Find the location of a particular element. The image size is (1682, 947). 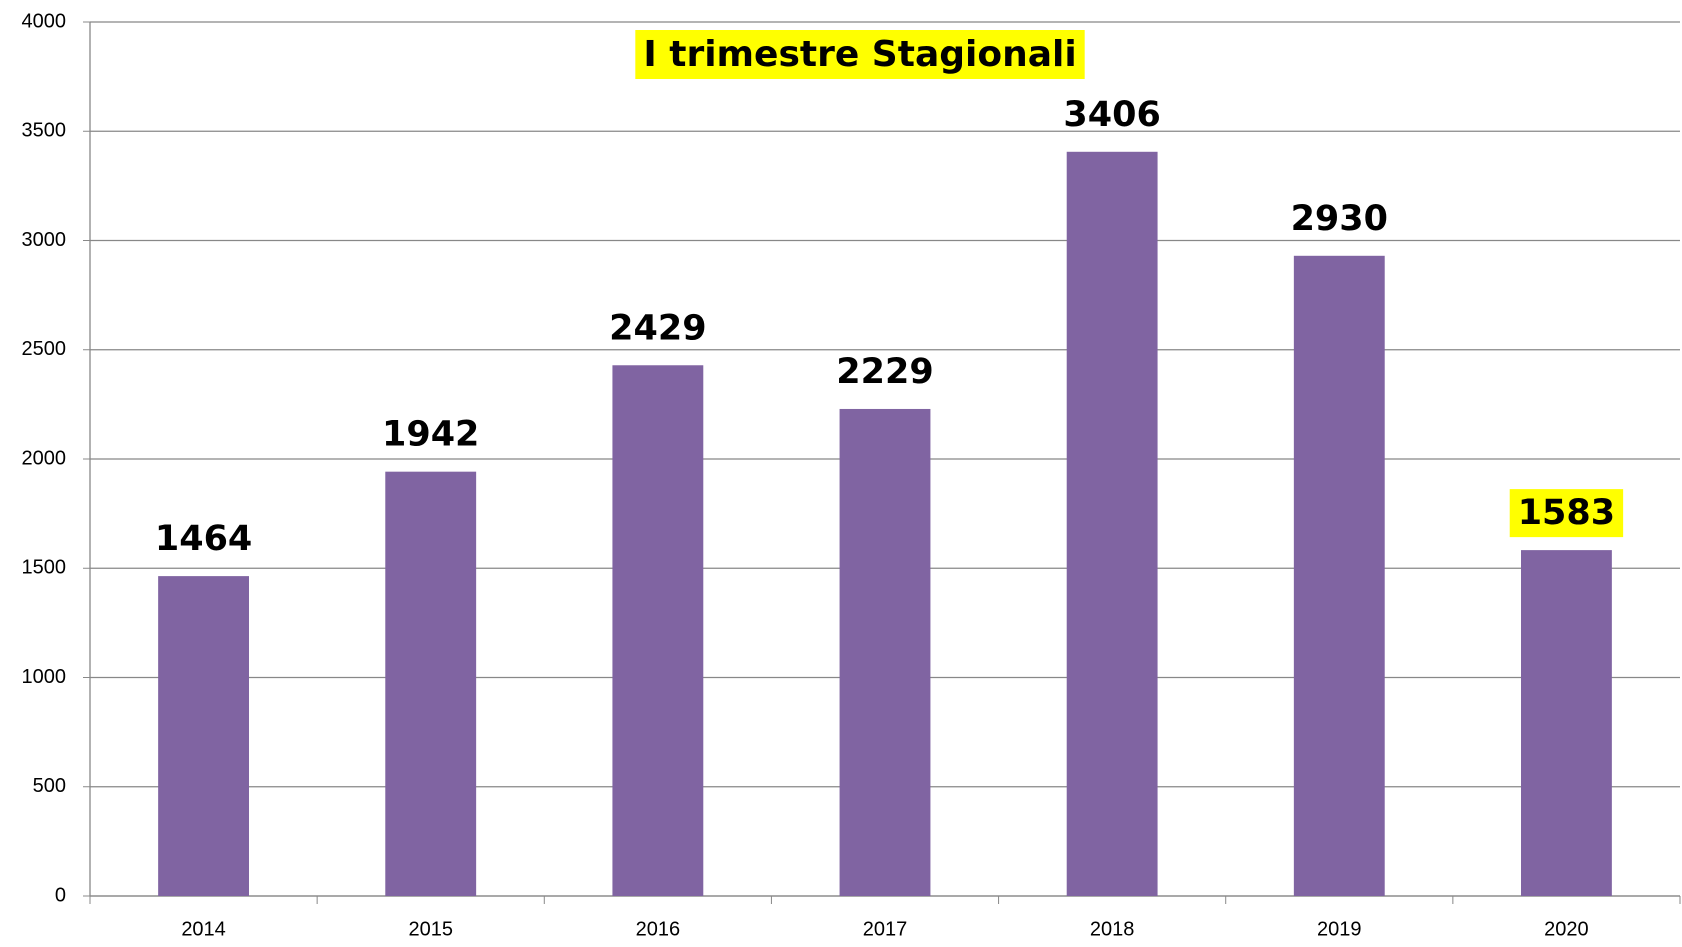

data-label: 2930 is located at coordinates (1339, 219).